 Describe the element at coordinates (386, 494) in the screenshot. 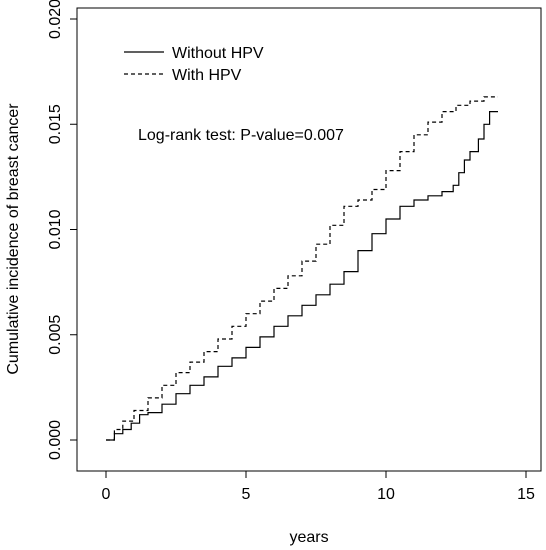

I see `x-tick-label: 10` at that location.